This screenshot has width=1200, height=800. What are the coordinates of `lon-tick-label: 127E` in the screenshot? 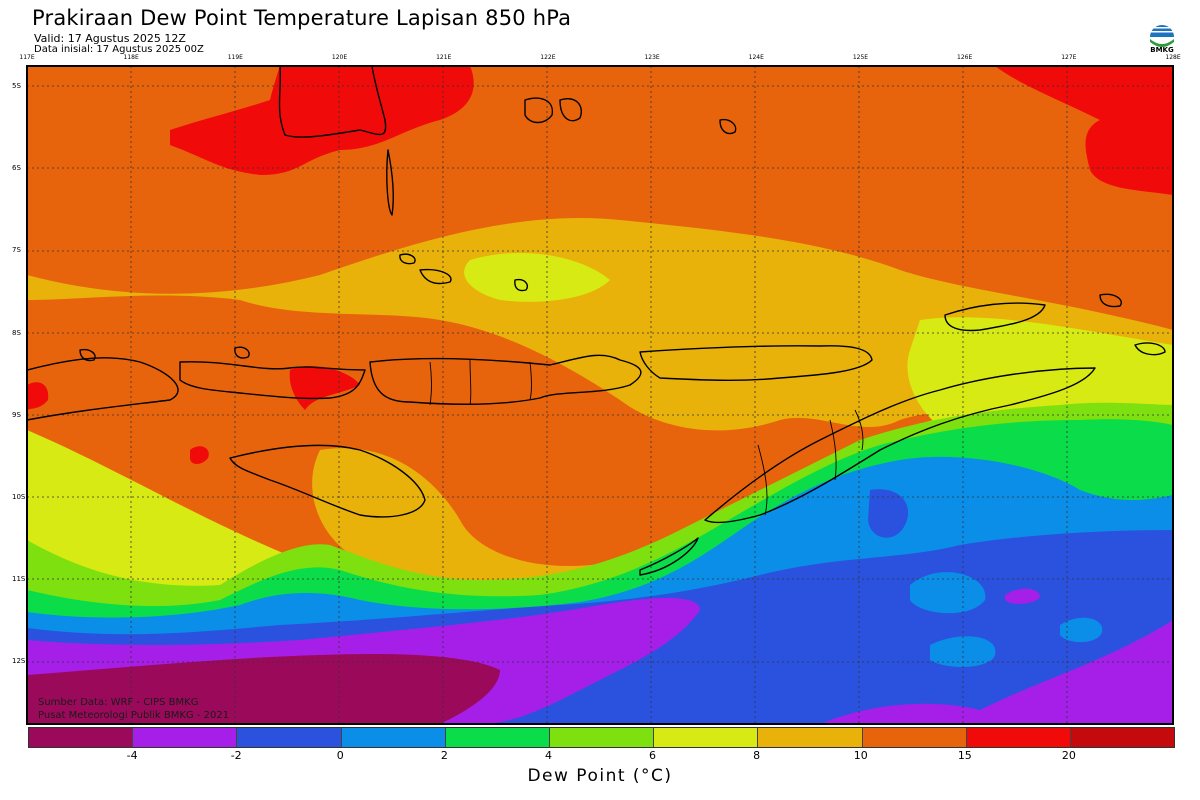 It's located at (1069, 57).